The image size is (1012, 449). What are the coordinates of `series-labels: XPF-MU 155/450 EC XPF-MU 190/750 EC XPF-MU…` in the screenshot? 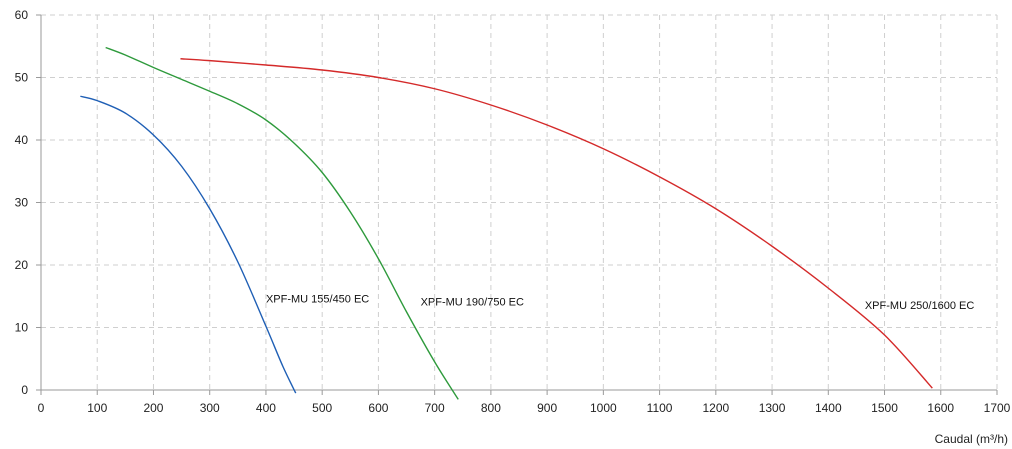 It's located at (620, 303).